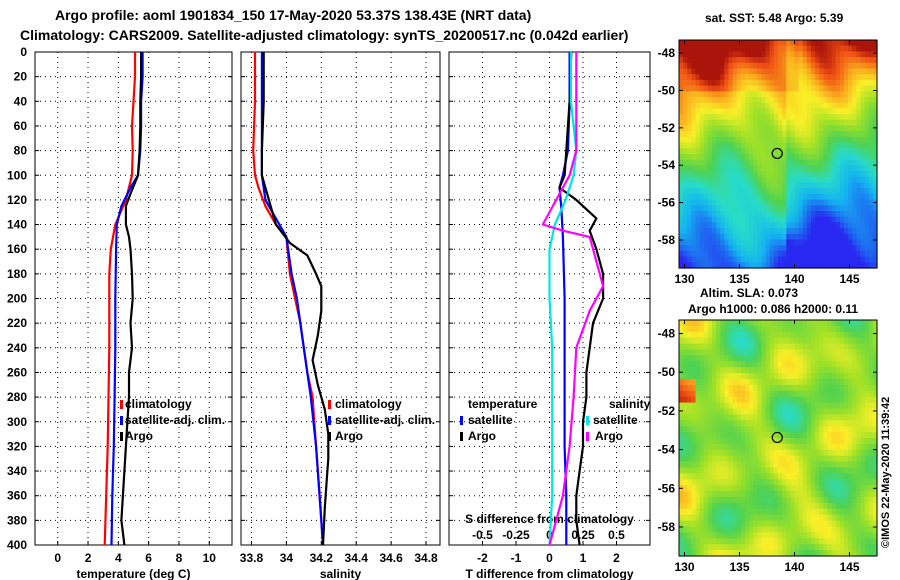 Image resolution: width=900 pixels, height=580 pixels. What do you see at coordinates (17, 323) in the screenshot?
I see `depth-tick-label: 220` at bounding box center [17, 323].